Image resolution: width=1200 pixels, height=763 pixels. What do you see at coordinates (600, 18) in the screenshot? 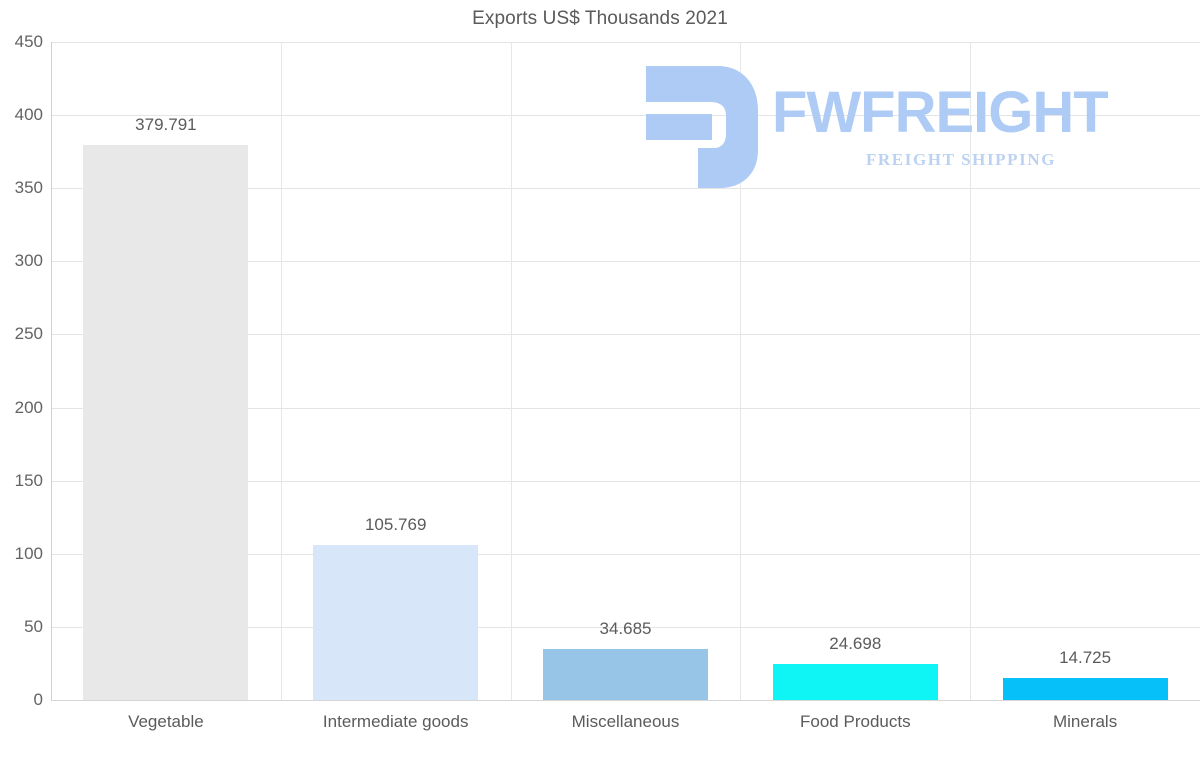
I see `chart-title: Exports US$ Thousands 2021` at bounding box center [600, 18].